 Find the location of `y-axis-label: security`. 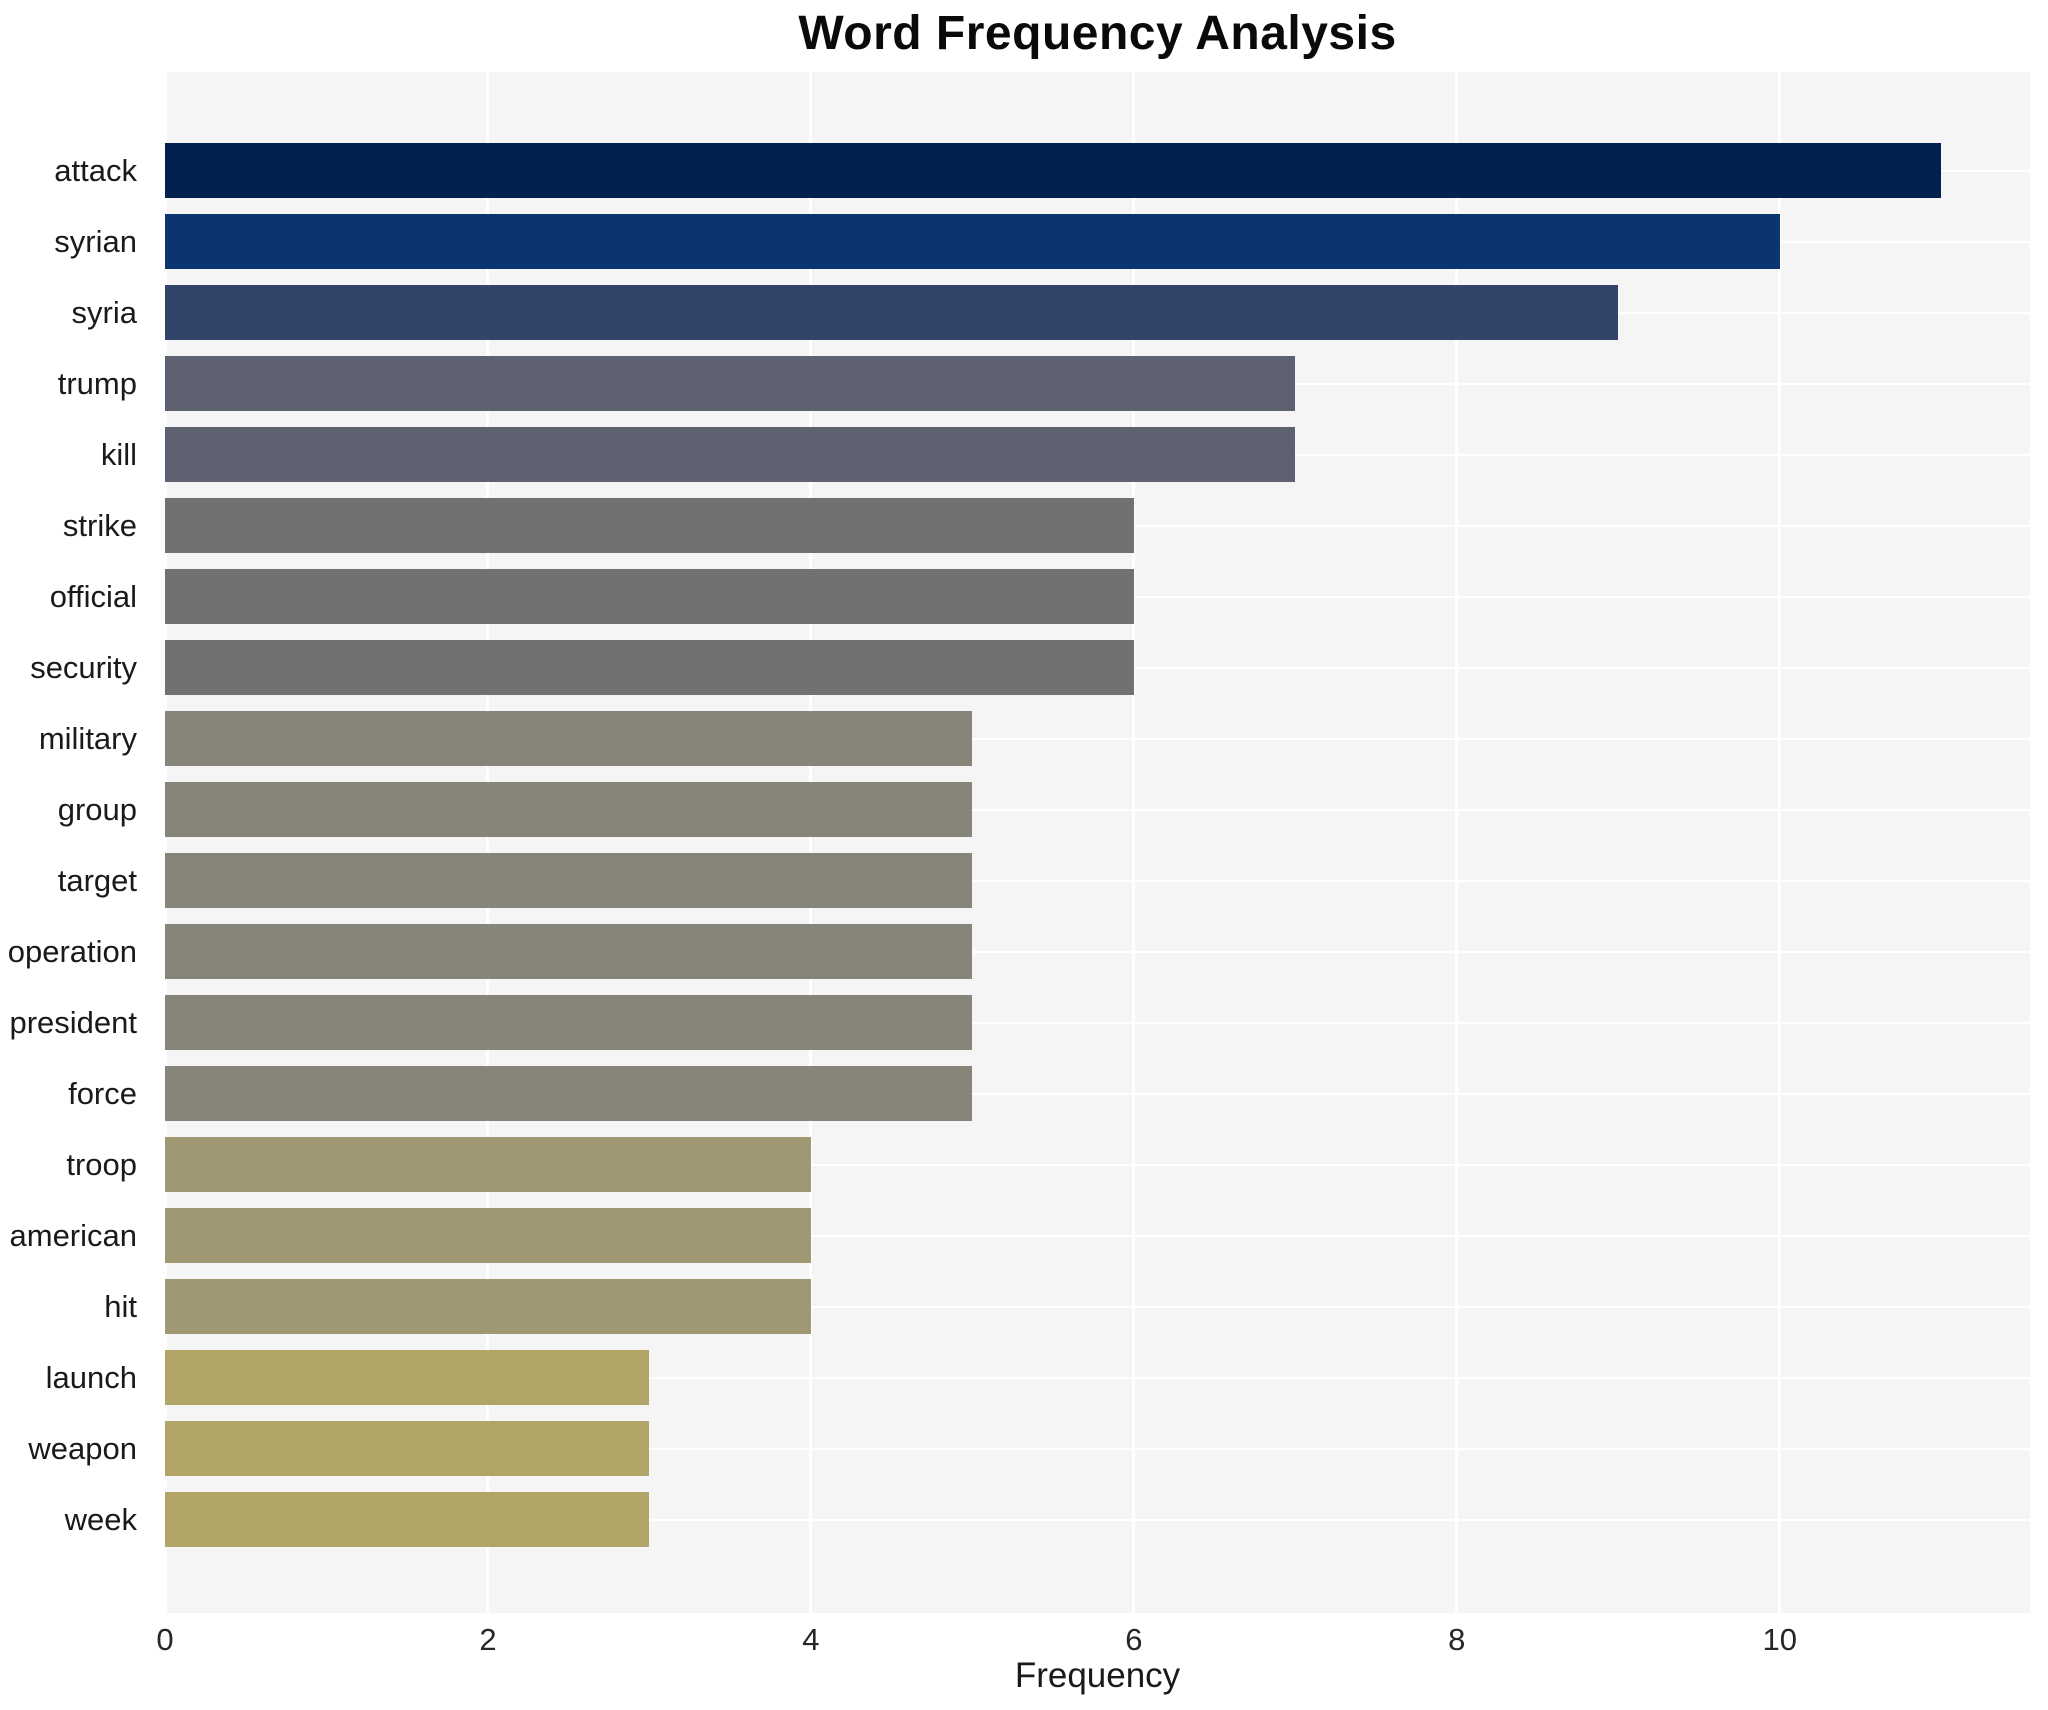

y-axis-label: security is located at coordinates (83, 667).